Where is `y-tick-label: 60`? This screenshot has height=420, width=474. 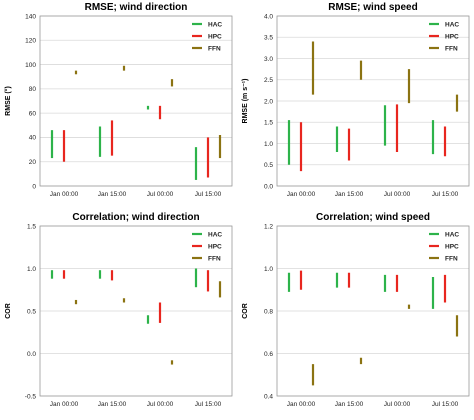
y-tick-label: 60 is located at coordinates (33, 113).